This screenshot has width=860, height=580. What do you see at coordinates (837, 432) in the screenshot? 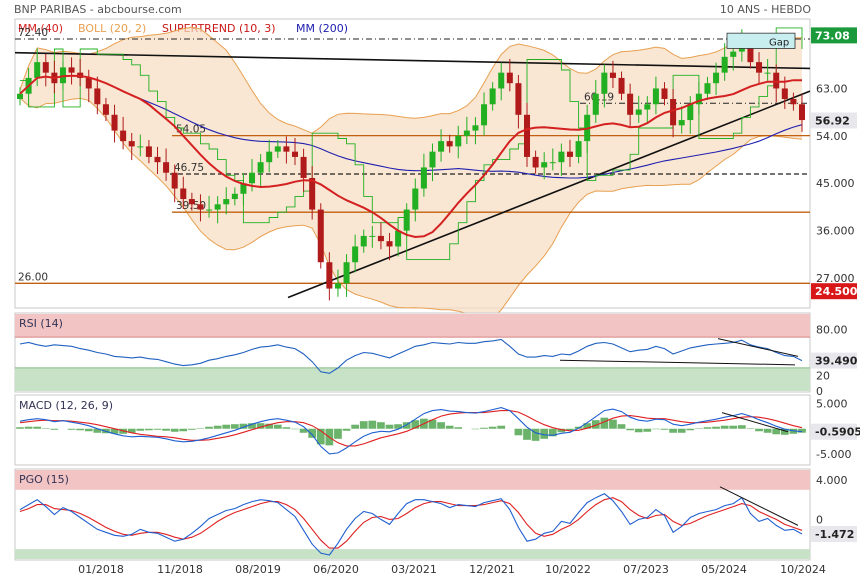
I see `macd-last-value: -0.5905` at bounding box center [837, 432].